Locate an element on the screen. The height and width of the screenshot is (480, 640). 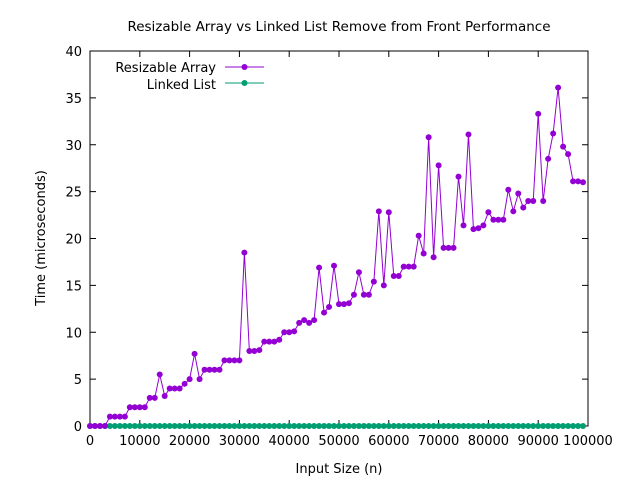
y-tick-label: 10 is located at coordinates (73, 333).